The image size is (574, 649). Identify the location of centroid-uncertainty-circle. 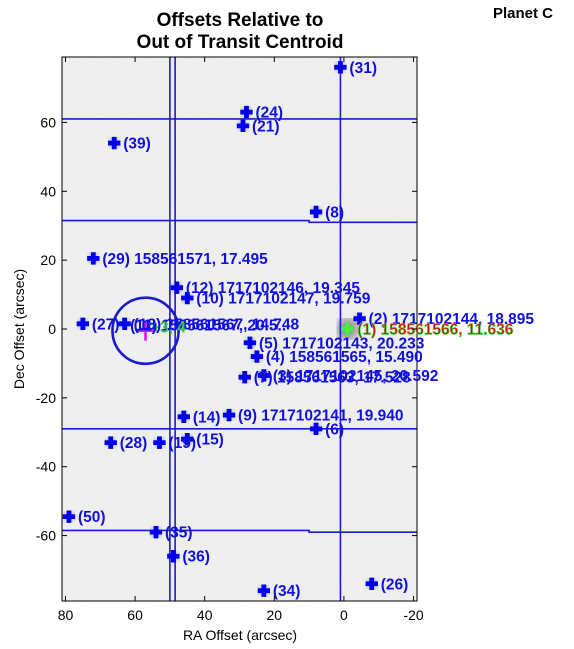
(145, 331).